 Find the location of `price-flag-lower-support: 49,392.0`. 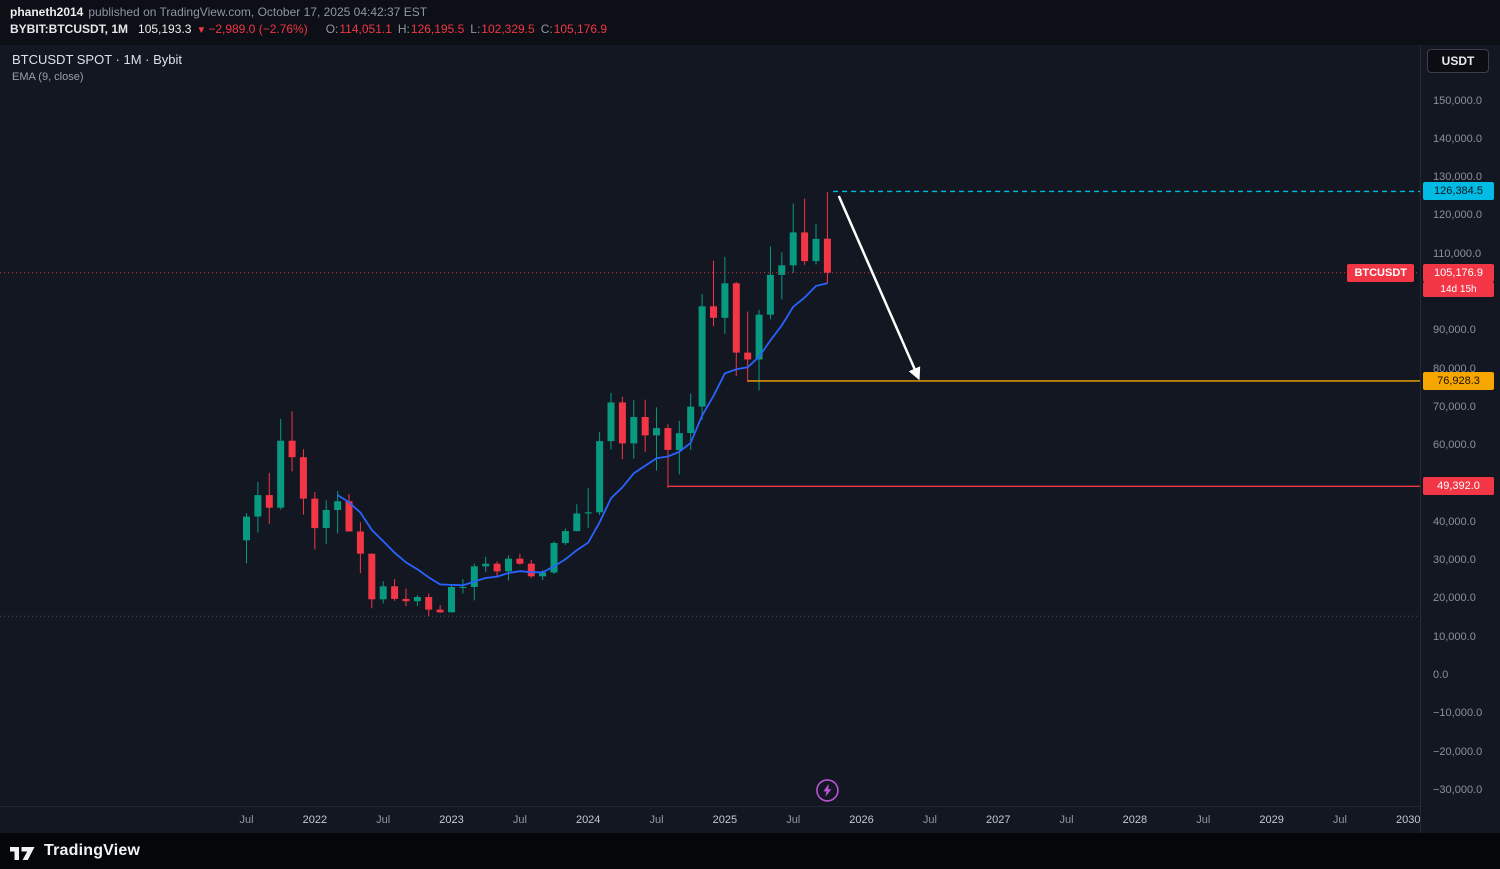

price-flag-lower-support: 49,392.0 is located at coordinates (1458, 486).